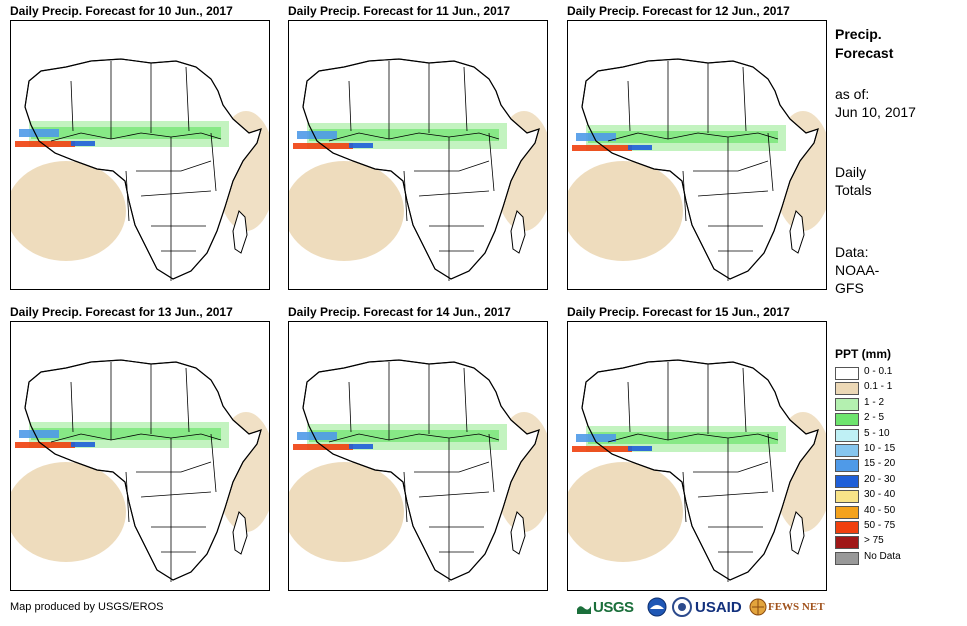 The image size is (967, 626). I want to click on side-title: Precip. Forecast, so click(864, 44).